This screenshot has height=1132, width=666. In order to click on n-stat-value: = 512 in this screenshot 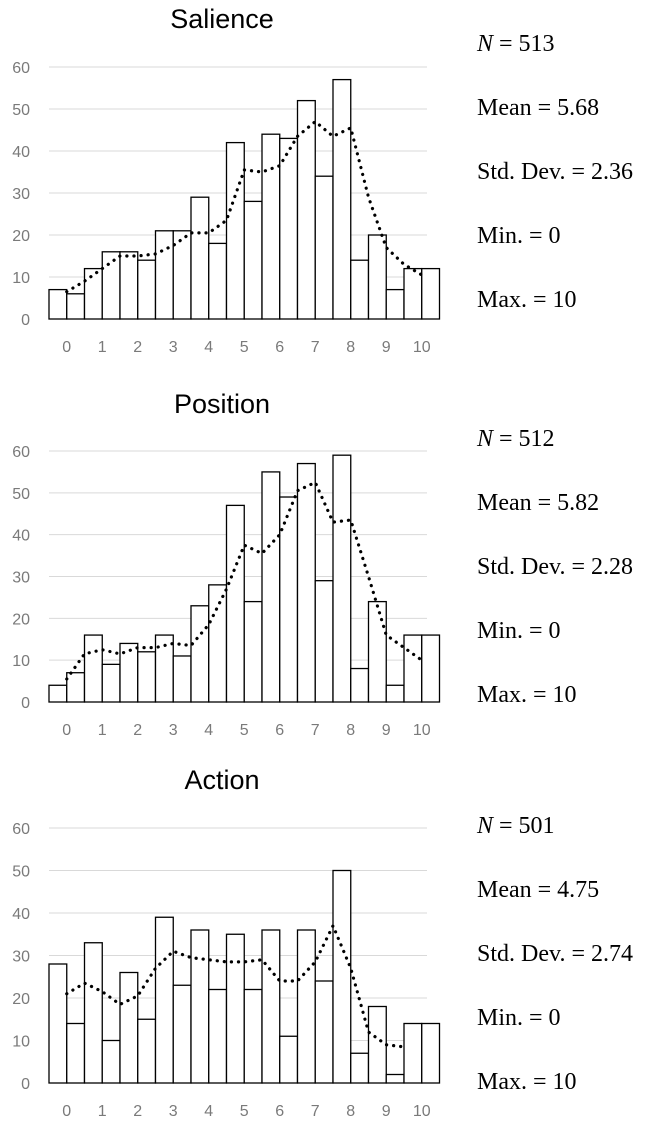, I will do `click(527, 439)`.